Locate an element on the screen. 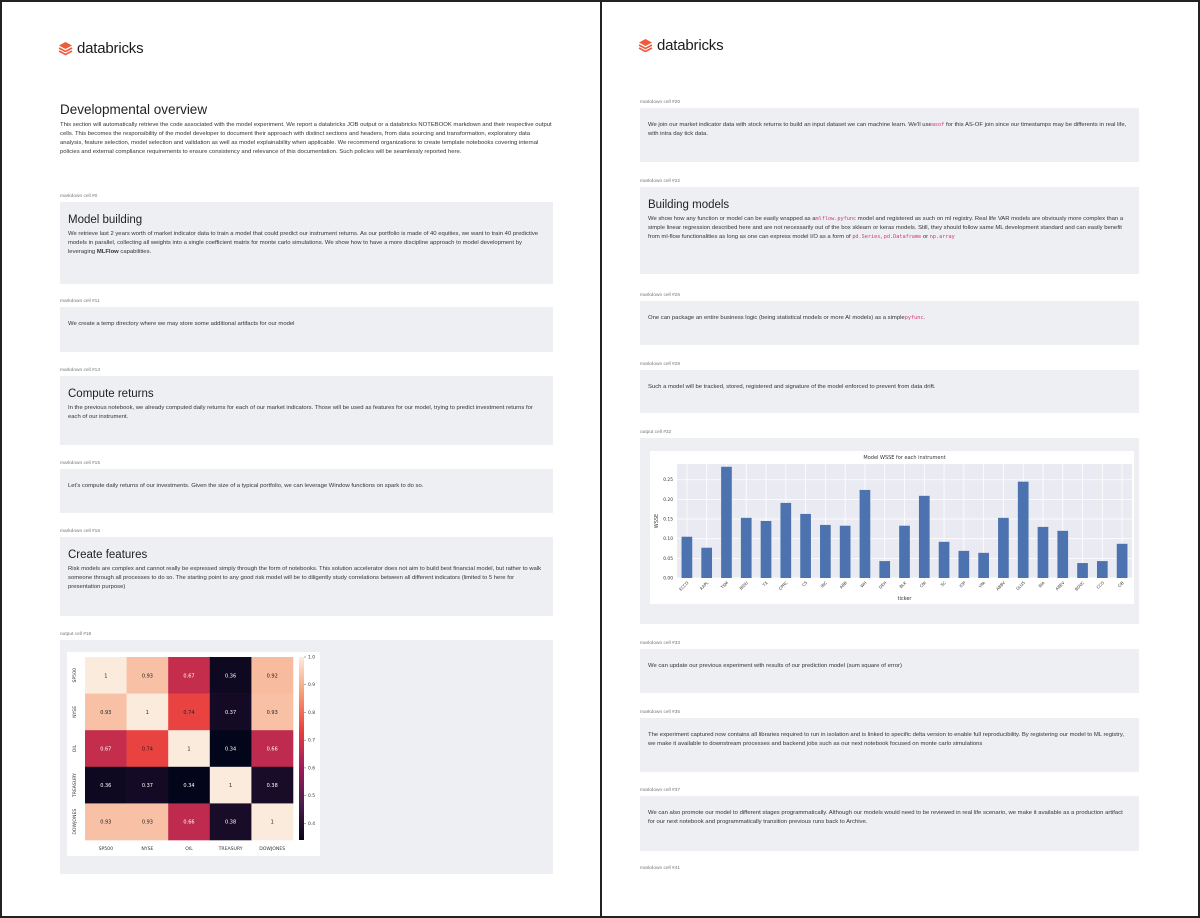 This screenshot has width=1200, height=918. cell-label: markdown cell #16 is located at coordinates (80, 531).